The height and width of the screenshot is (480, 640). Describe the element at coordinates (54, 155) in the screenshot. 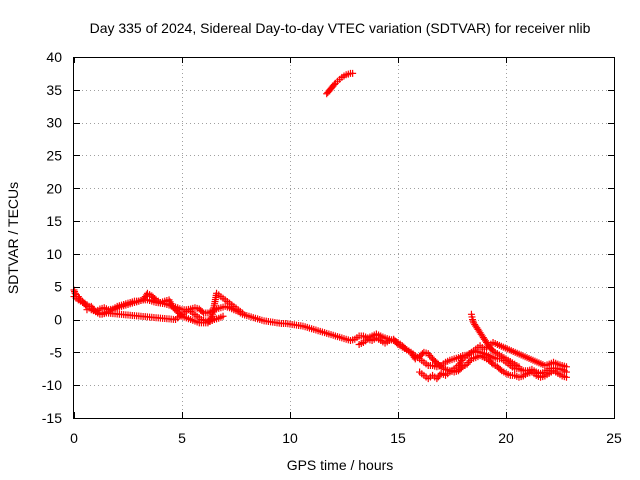

I see `y-tick-label: 25` at that location.